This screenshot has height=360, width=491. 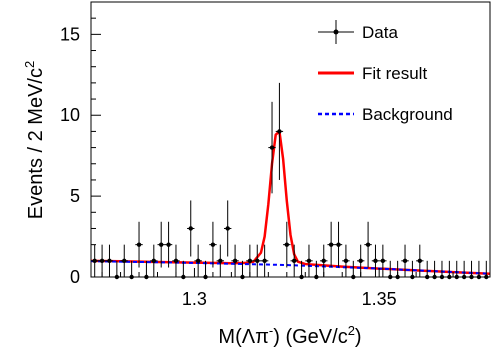 What do you see at coordinates (351, 330) in the screenshot?
I see `x-axis-label-unit-sup: 2` at bounding box center [351, 330].